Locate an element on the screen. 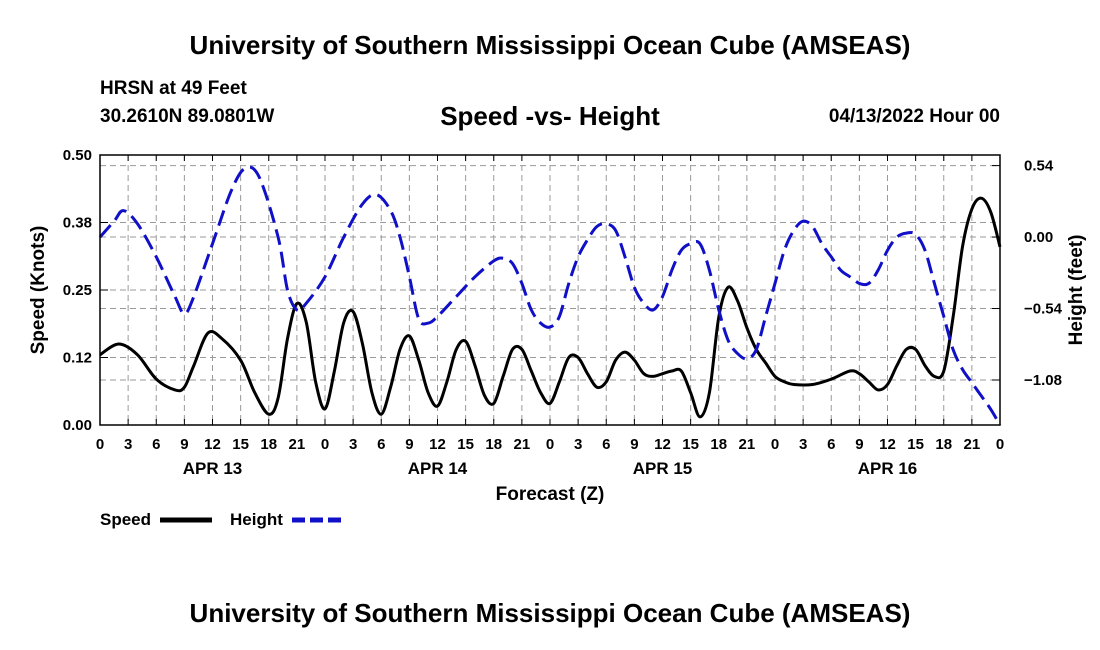 The image size is (1100, 650). day-label: APR 14 is located at coordinates (438, 468).